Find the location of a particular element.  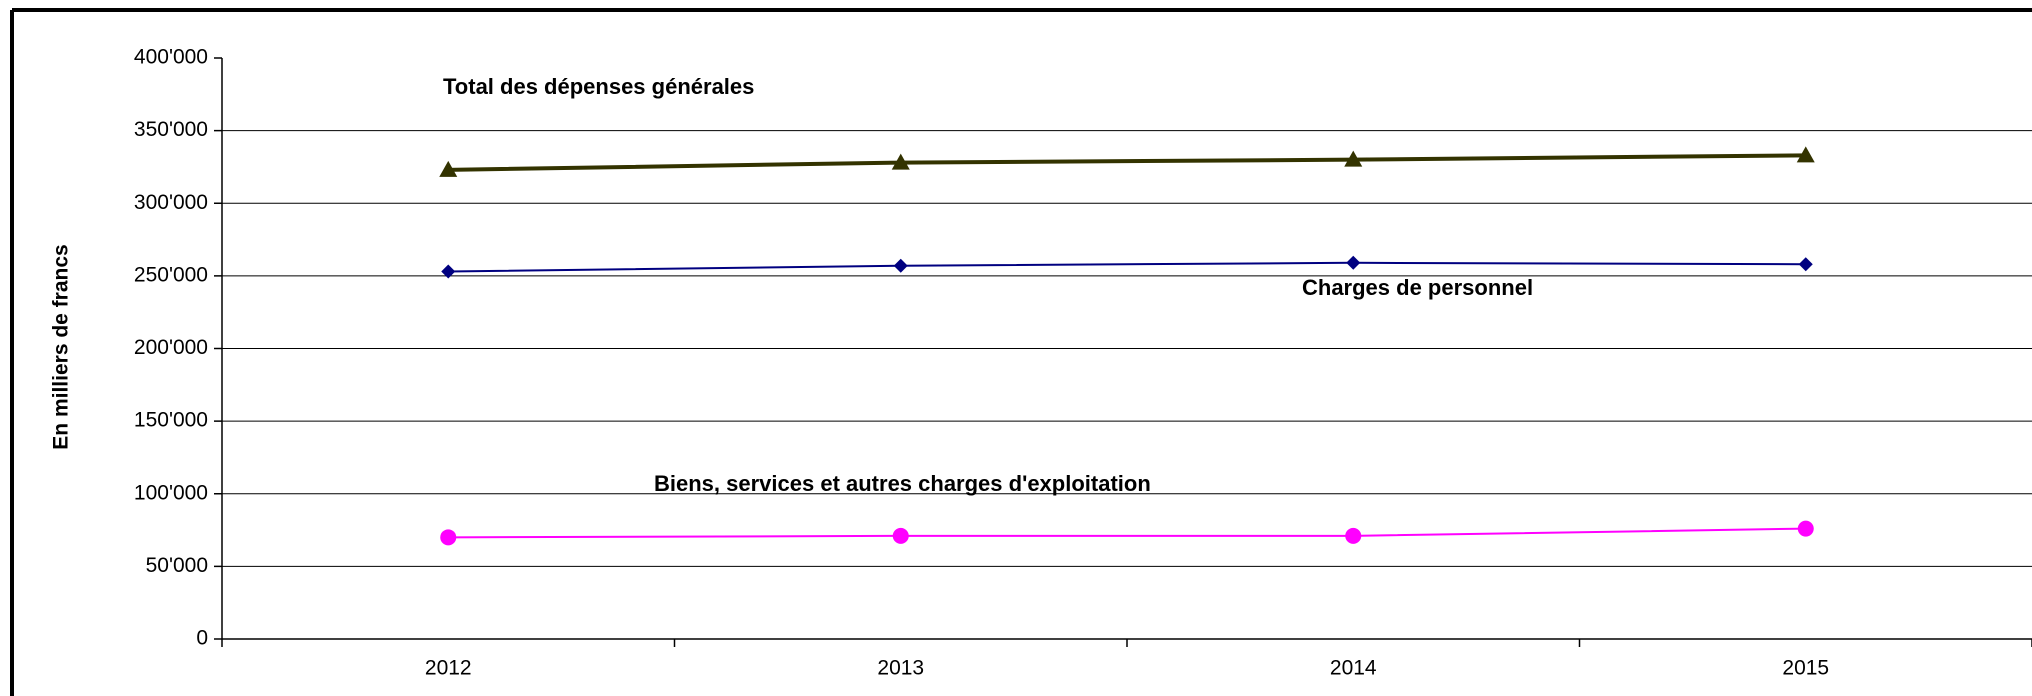

y-tick-label: 300'000 is located at coordinates (171, 202).